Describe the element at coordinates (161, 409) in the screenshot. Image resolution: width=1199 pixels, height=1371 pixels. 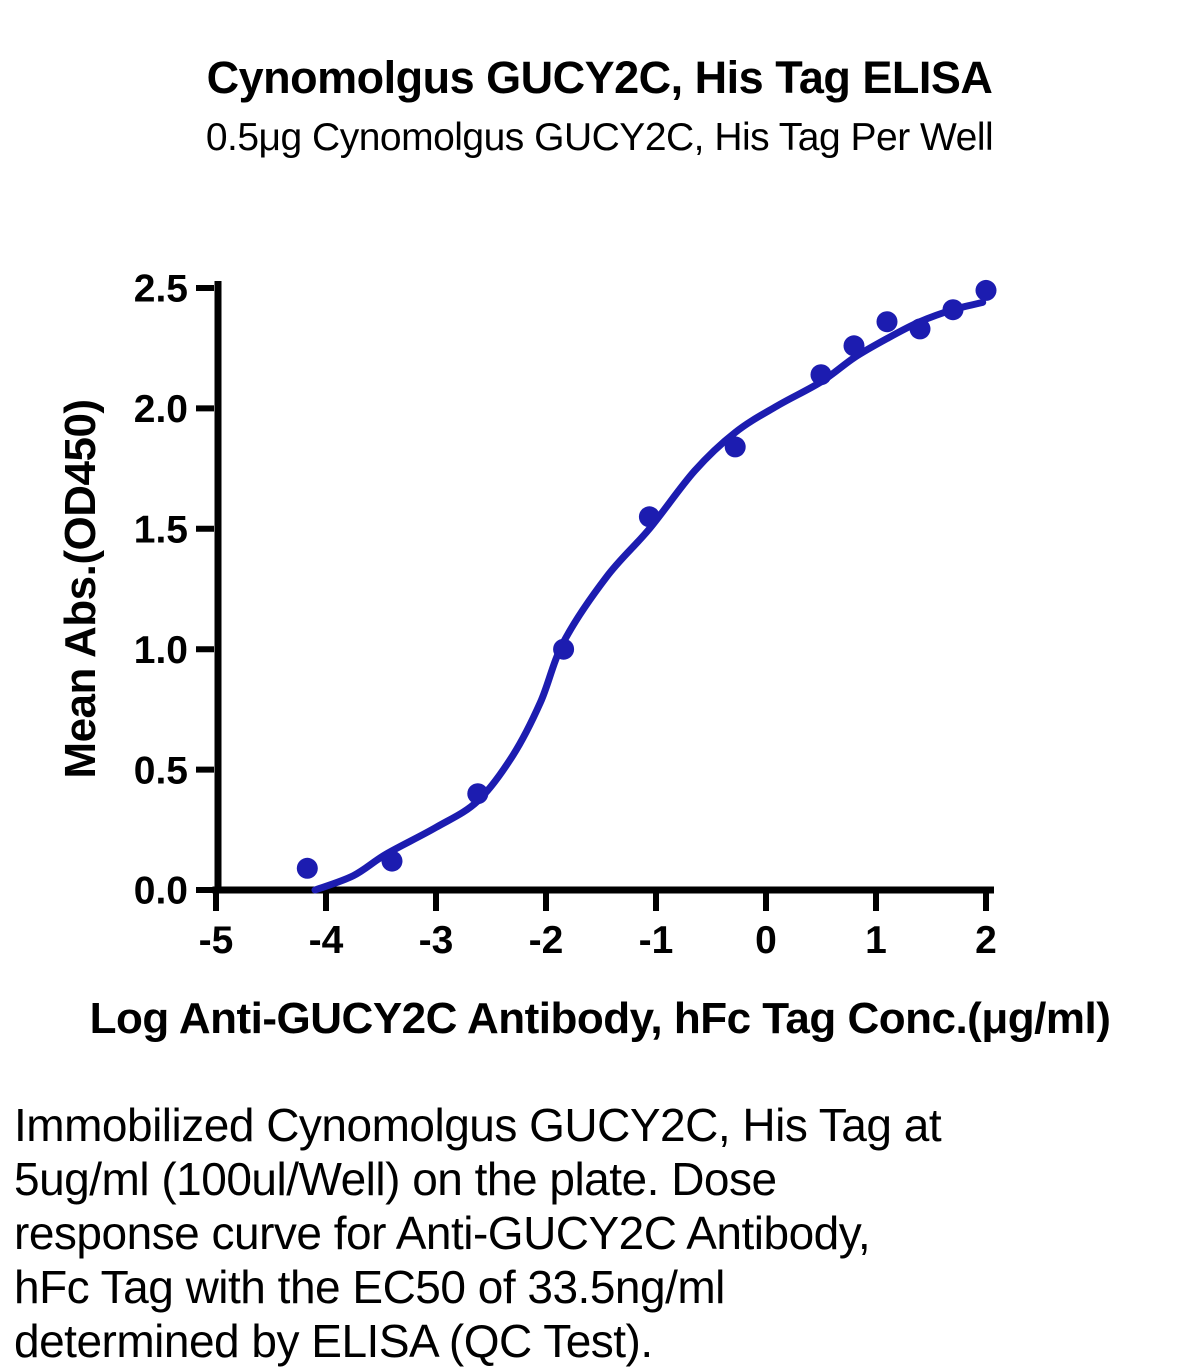
I see `y-tick-label: 2.0` at that location.